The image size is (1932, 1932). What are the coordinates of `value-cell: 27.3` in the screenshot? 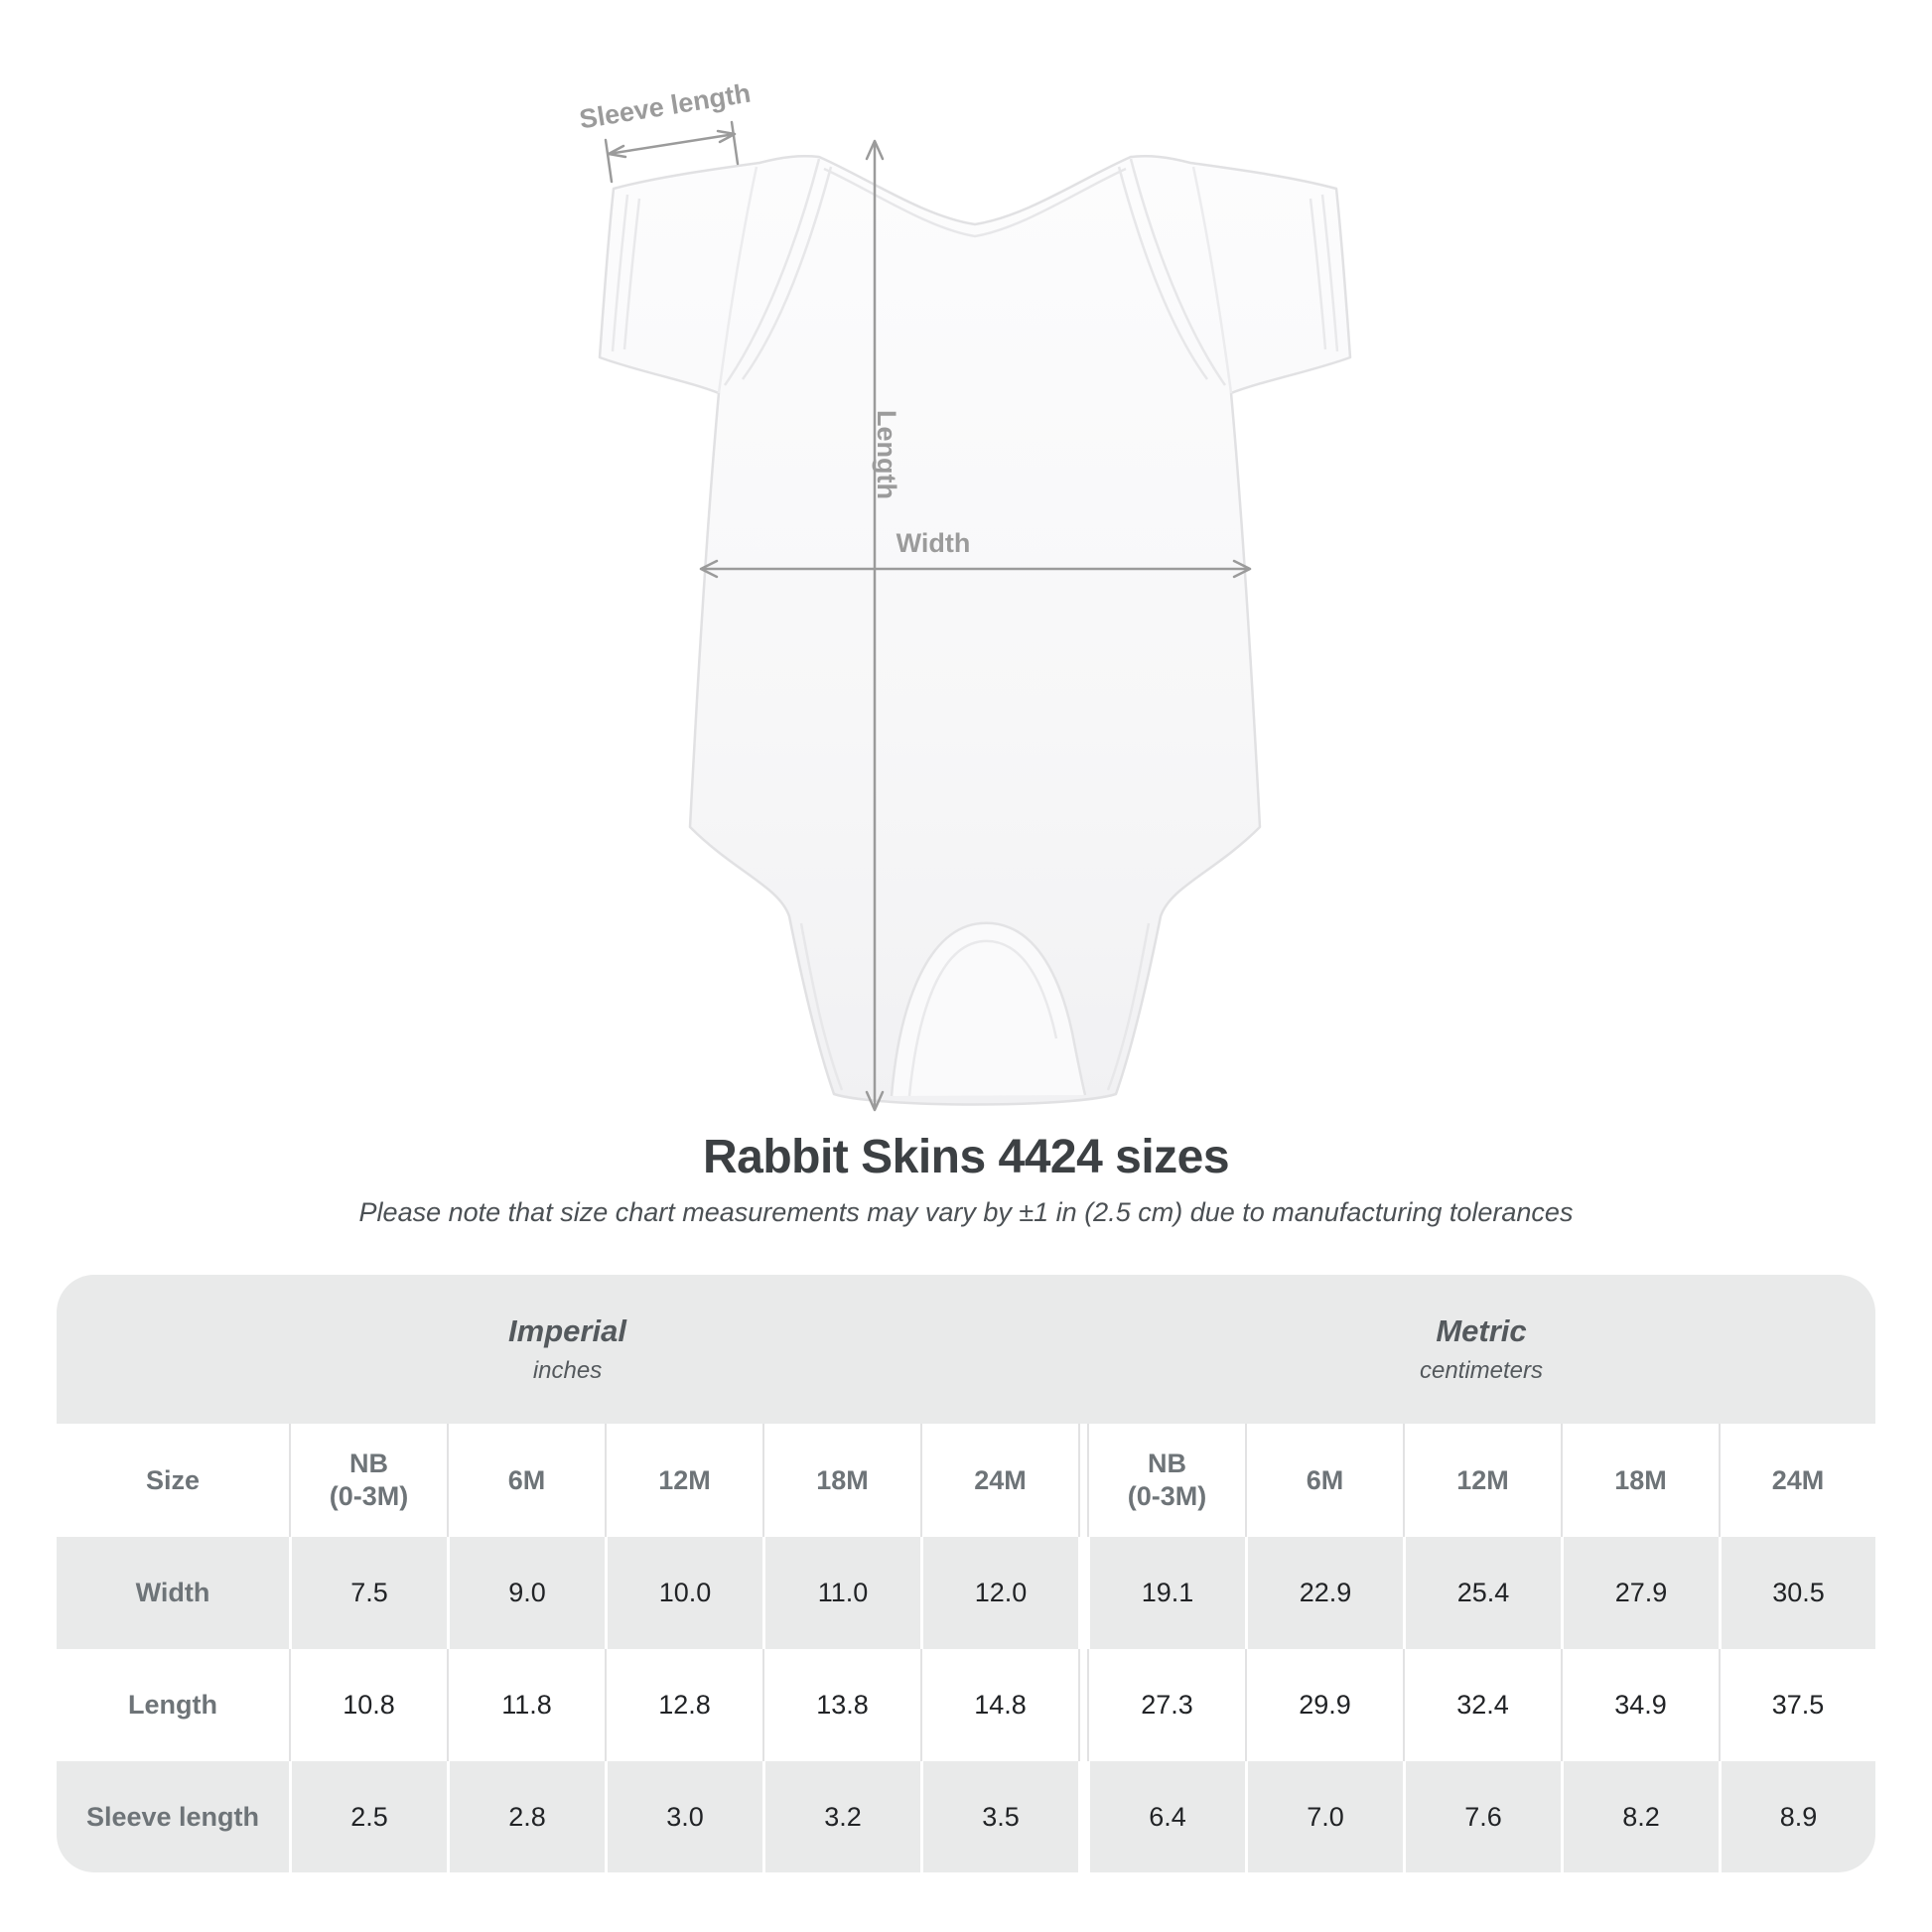 It's located at (1167, 1705).